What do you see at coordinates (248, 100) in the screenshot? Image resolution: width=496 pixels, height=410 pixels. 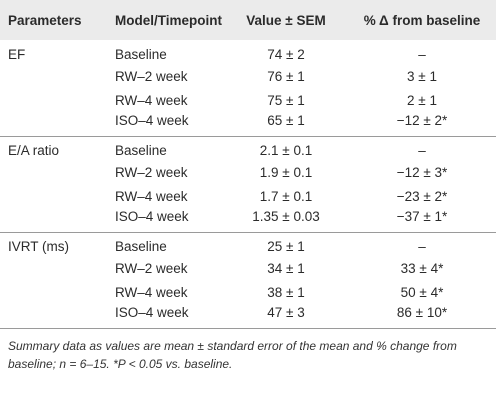 I see `table-row: RW–4 week 75 ± 1 2 ± 1` at bounding box center [248, 100].